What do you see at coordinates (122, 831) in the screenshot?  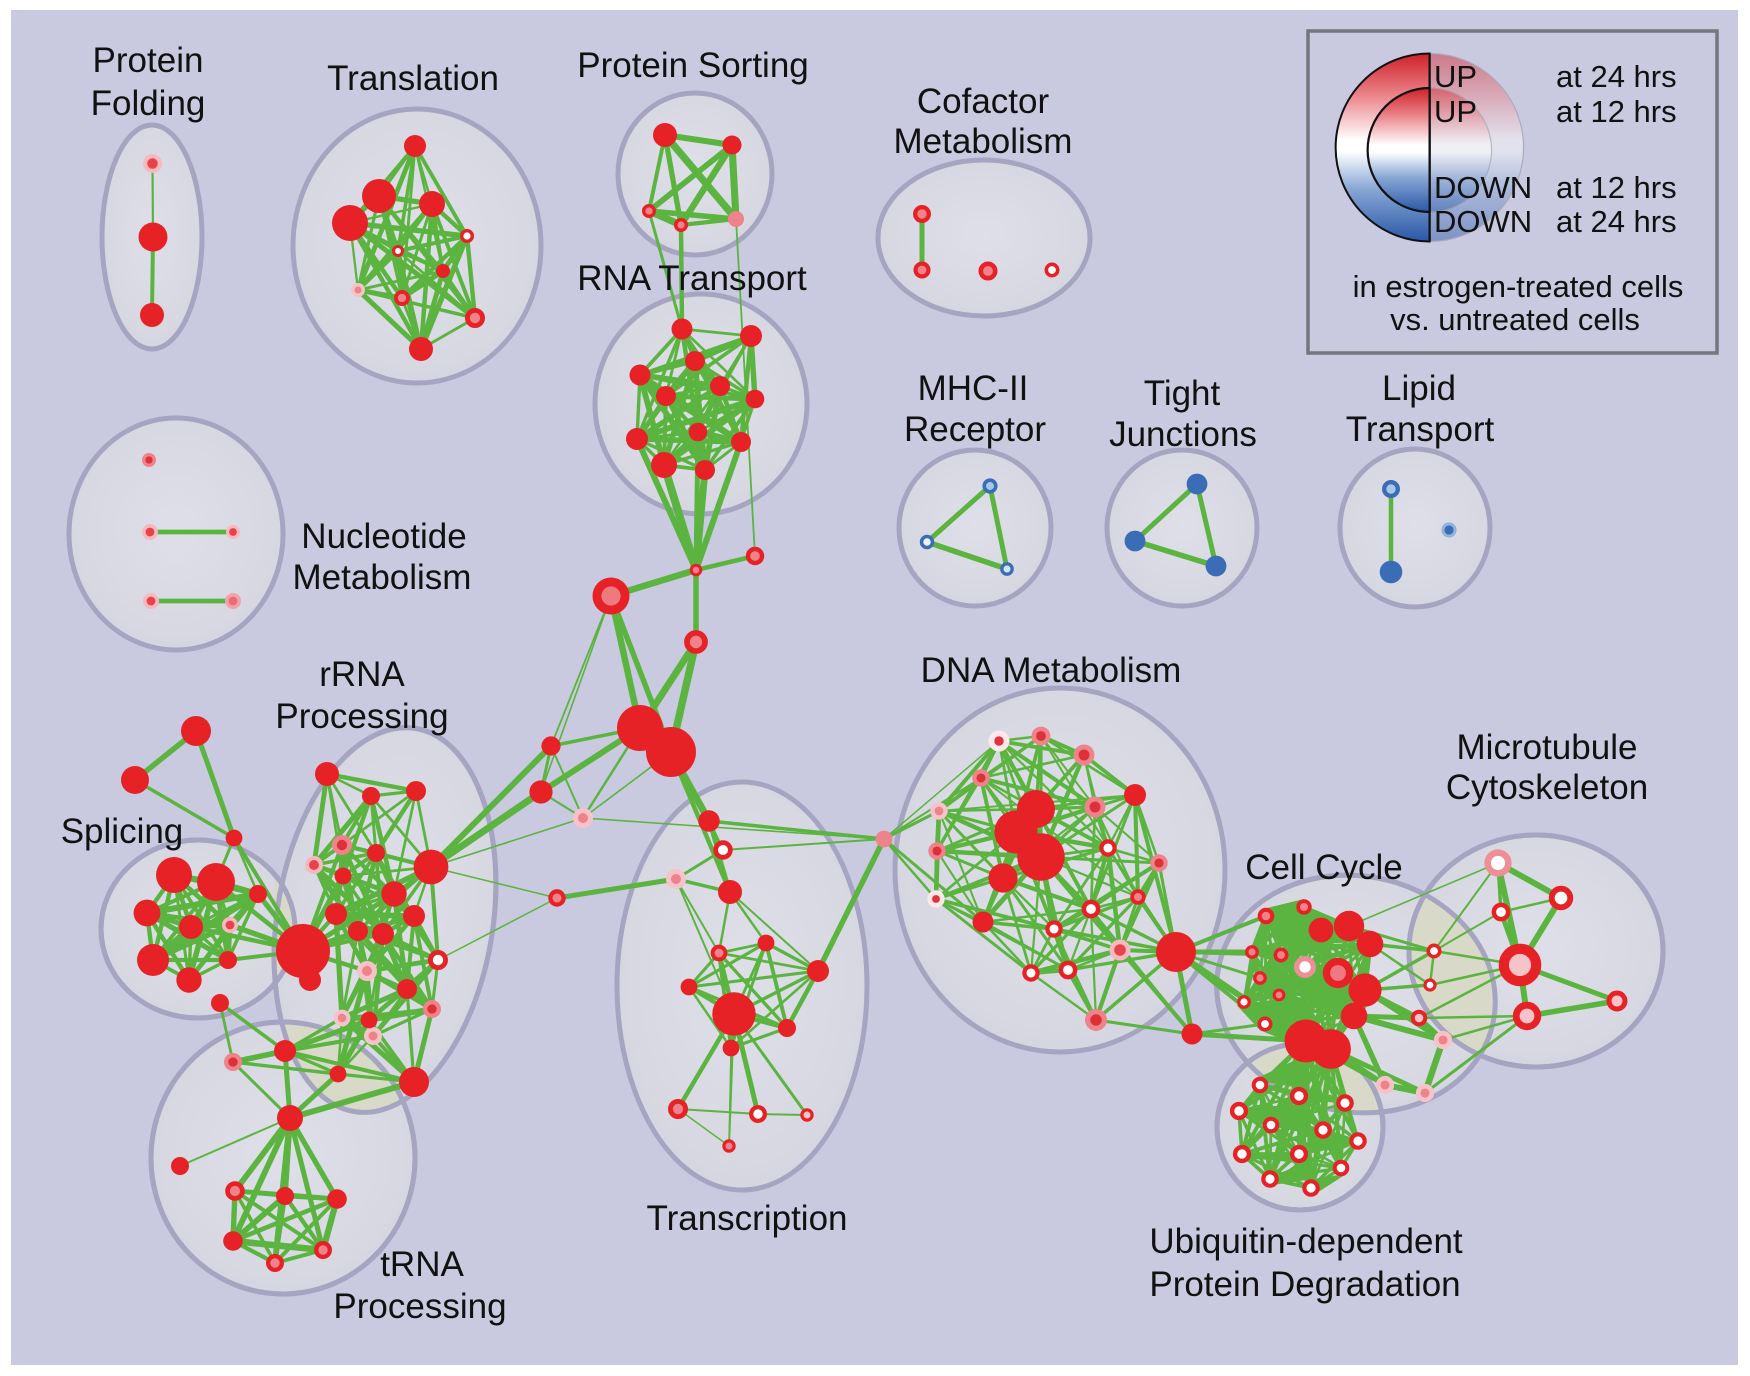 I see `svg-text: Splicing` at bounding box center [122, 831].